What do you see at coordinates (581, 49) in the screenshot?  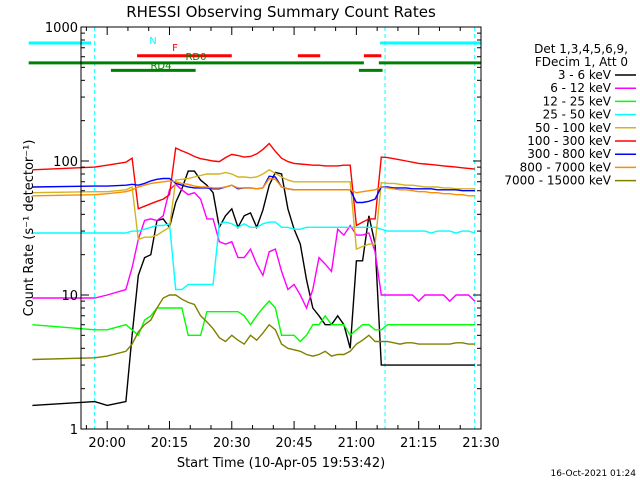 I see `legend-header-line-1: Det 1,3,4,5,6,9,` at bounding box center [581, 49].